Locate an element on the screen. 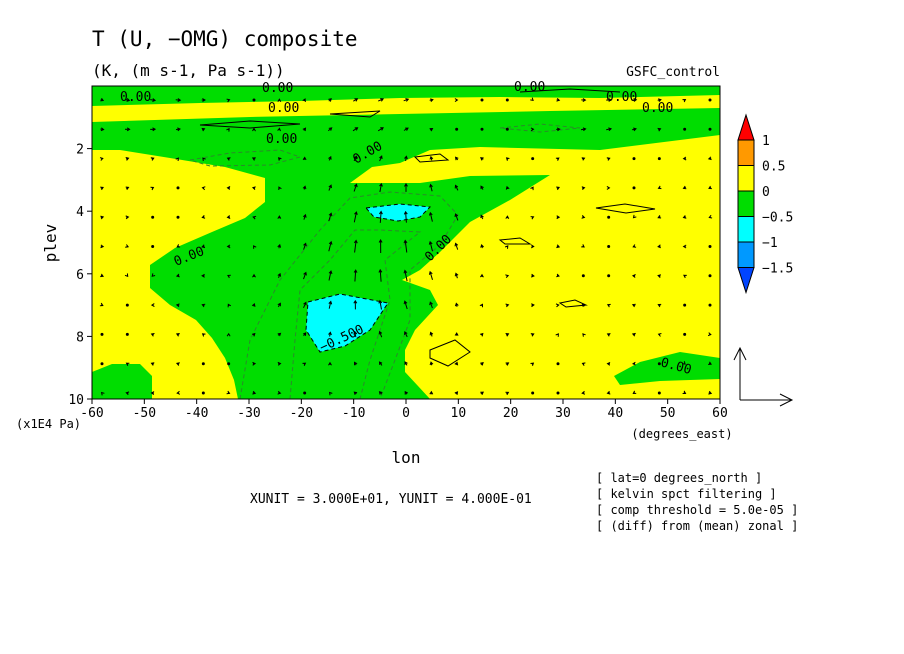 The image size is (904, 654). x-tick-label: 30 is located at coordinates (563, 413).